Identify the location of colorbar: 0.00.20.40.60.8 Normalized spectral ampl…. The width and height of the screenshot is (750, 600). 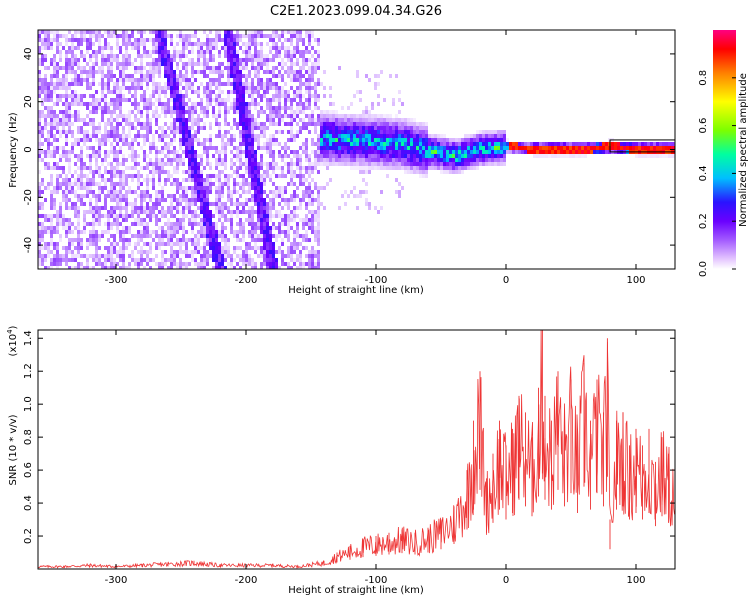
(723, 153).